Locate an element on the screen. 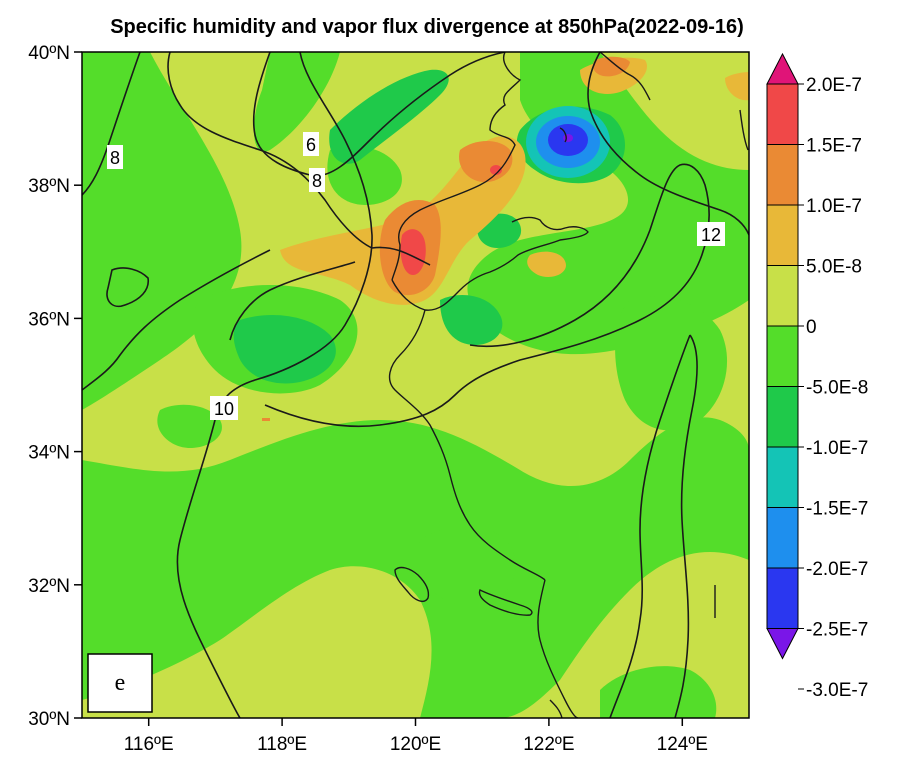 This screenshot has width=909, height=769. contour-label-12: 12 is located at coordinates (711, 235).